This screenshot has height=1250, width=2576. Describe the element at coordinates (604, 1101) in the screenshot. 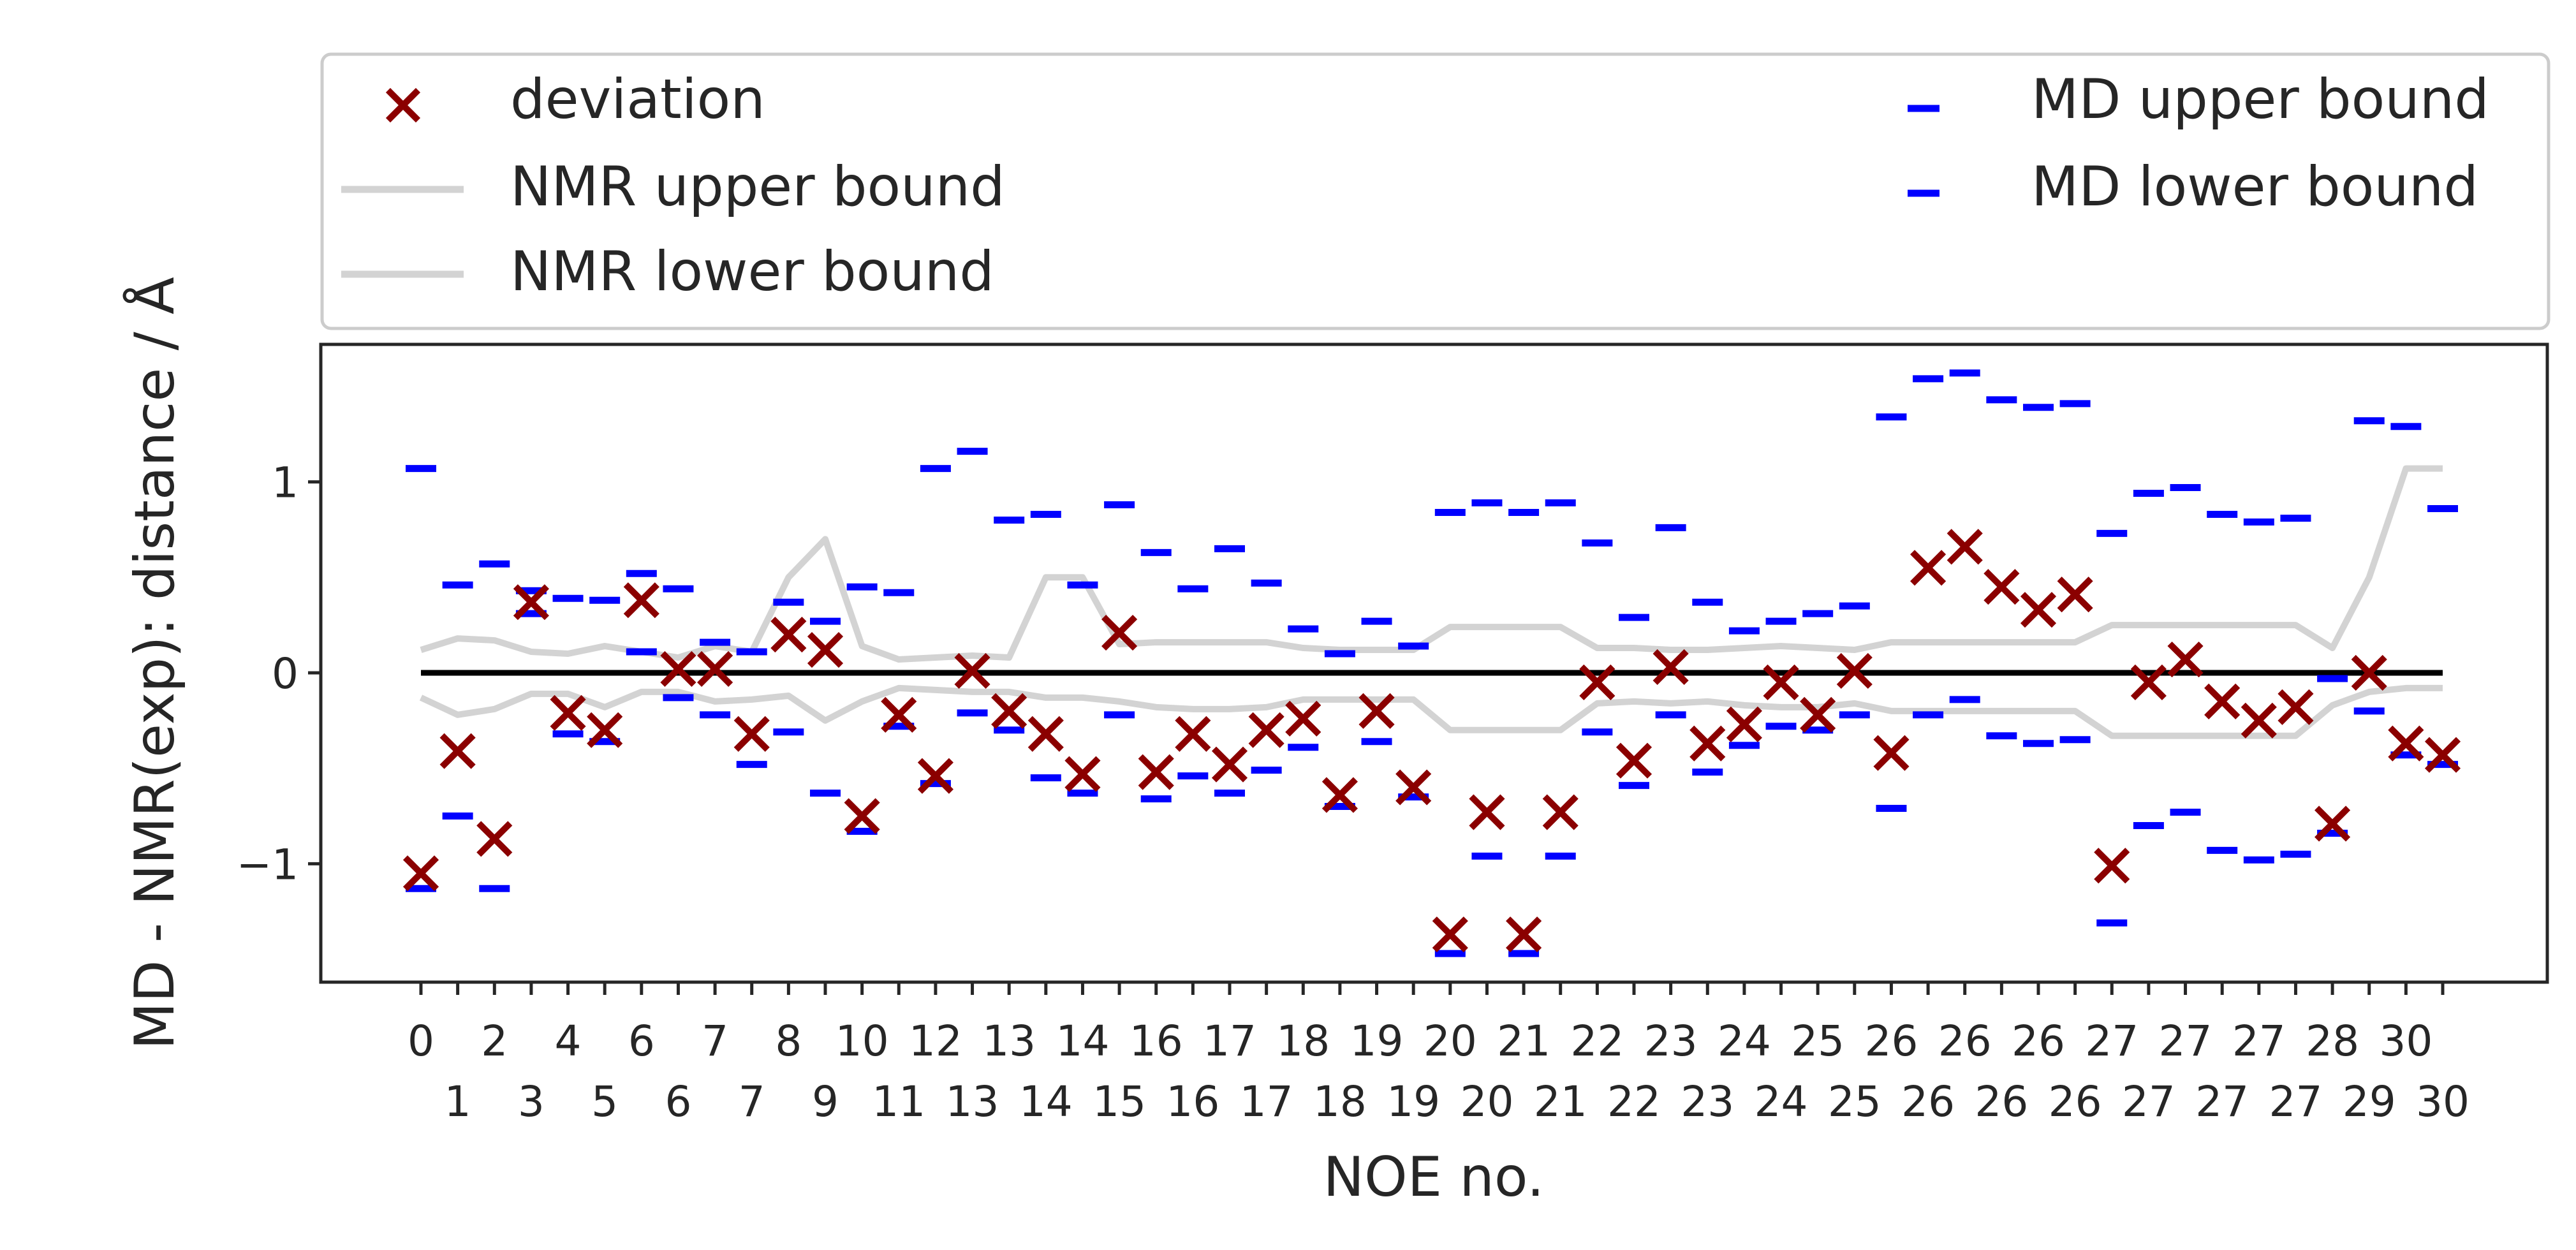

I see `x-tick-label: 5` at that location.